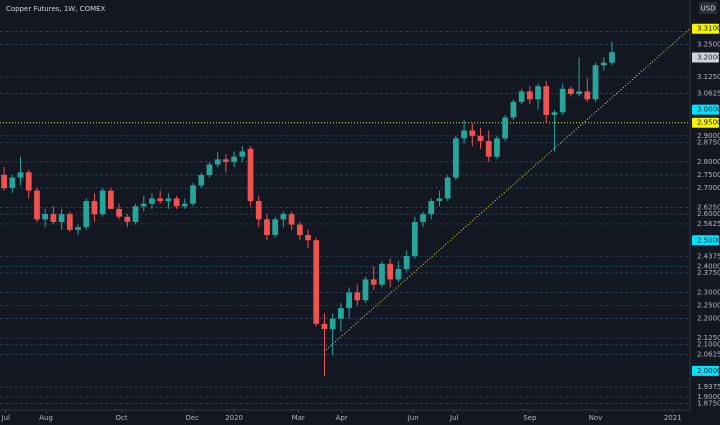 This screenshot has height=425, width=720. I want to click on y-tick-label: 2.8000, so click(708, 162).